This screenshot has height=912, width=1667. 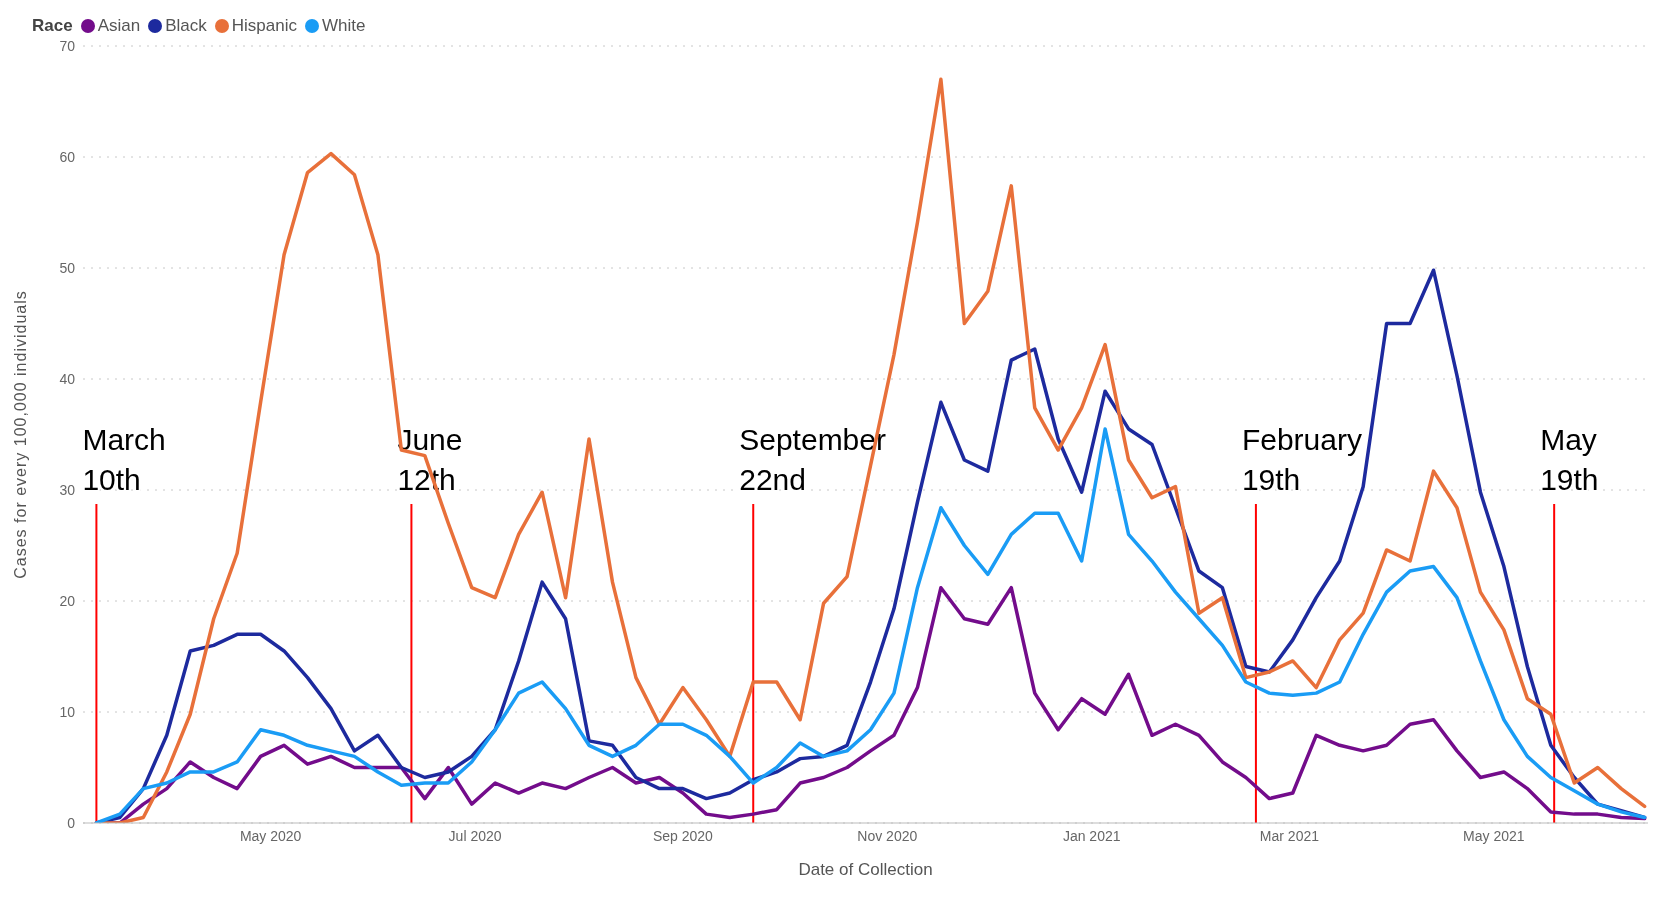 I want to click on y-axis-title: Cases for every 100,000 individuals, so click(x=20, y=434).